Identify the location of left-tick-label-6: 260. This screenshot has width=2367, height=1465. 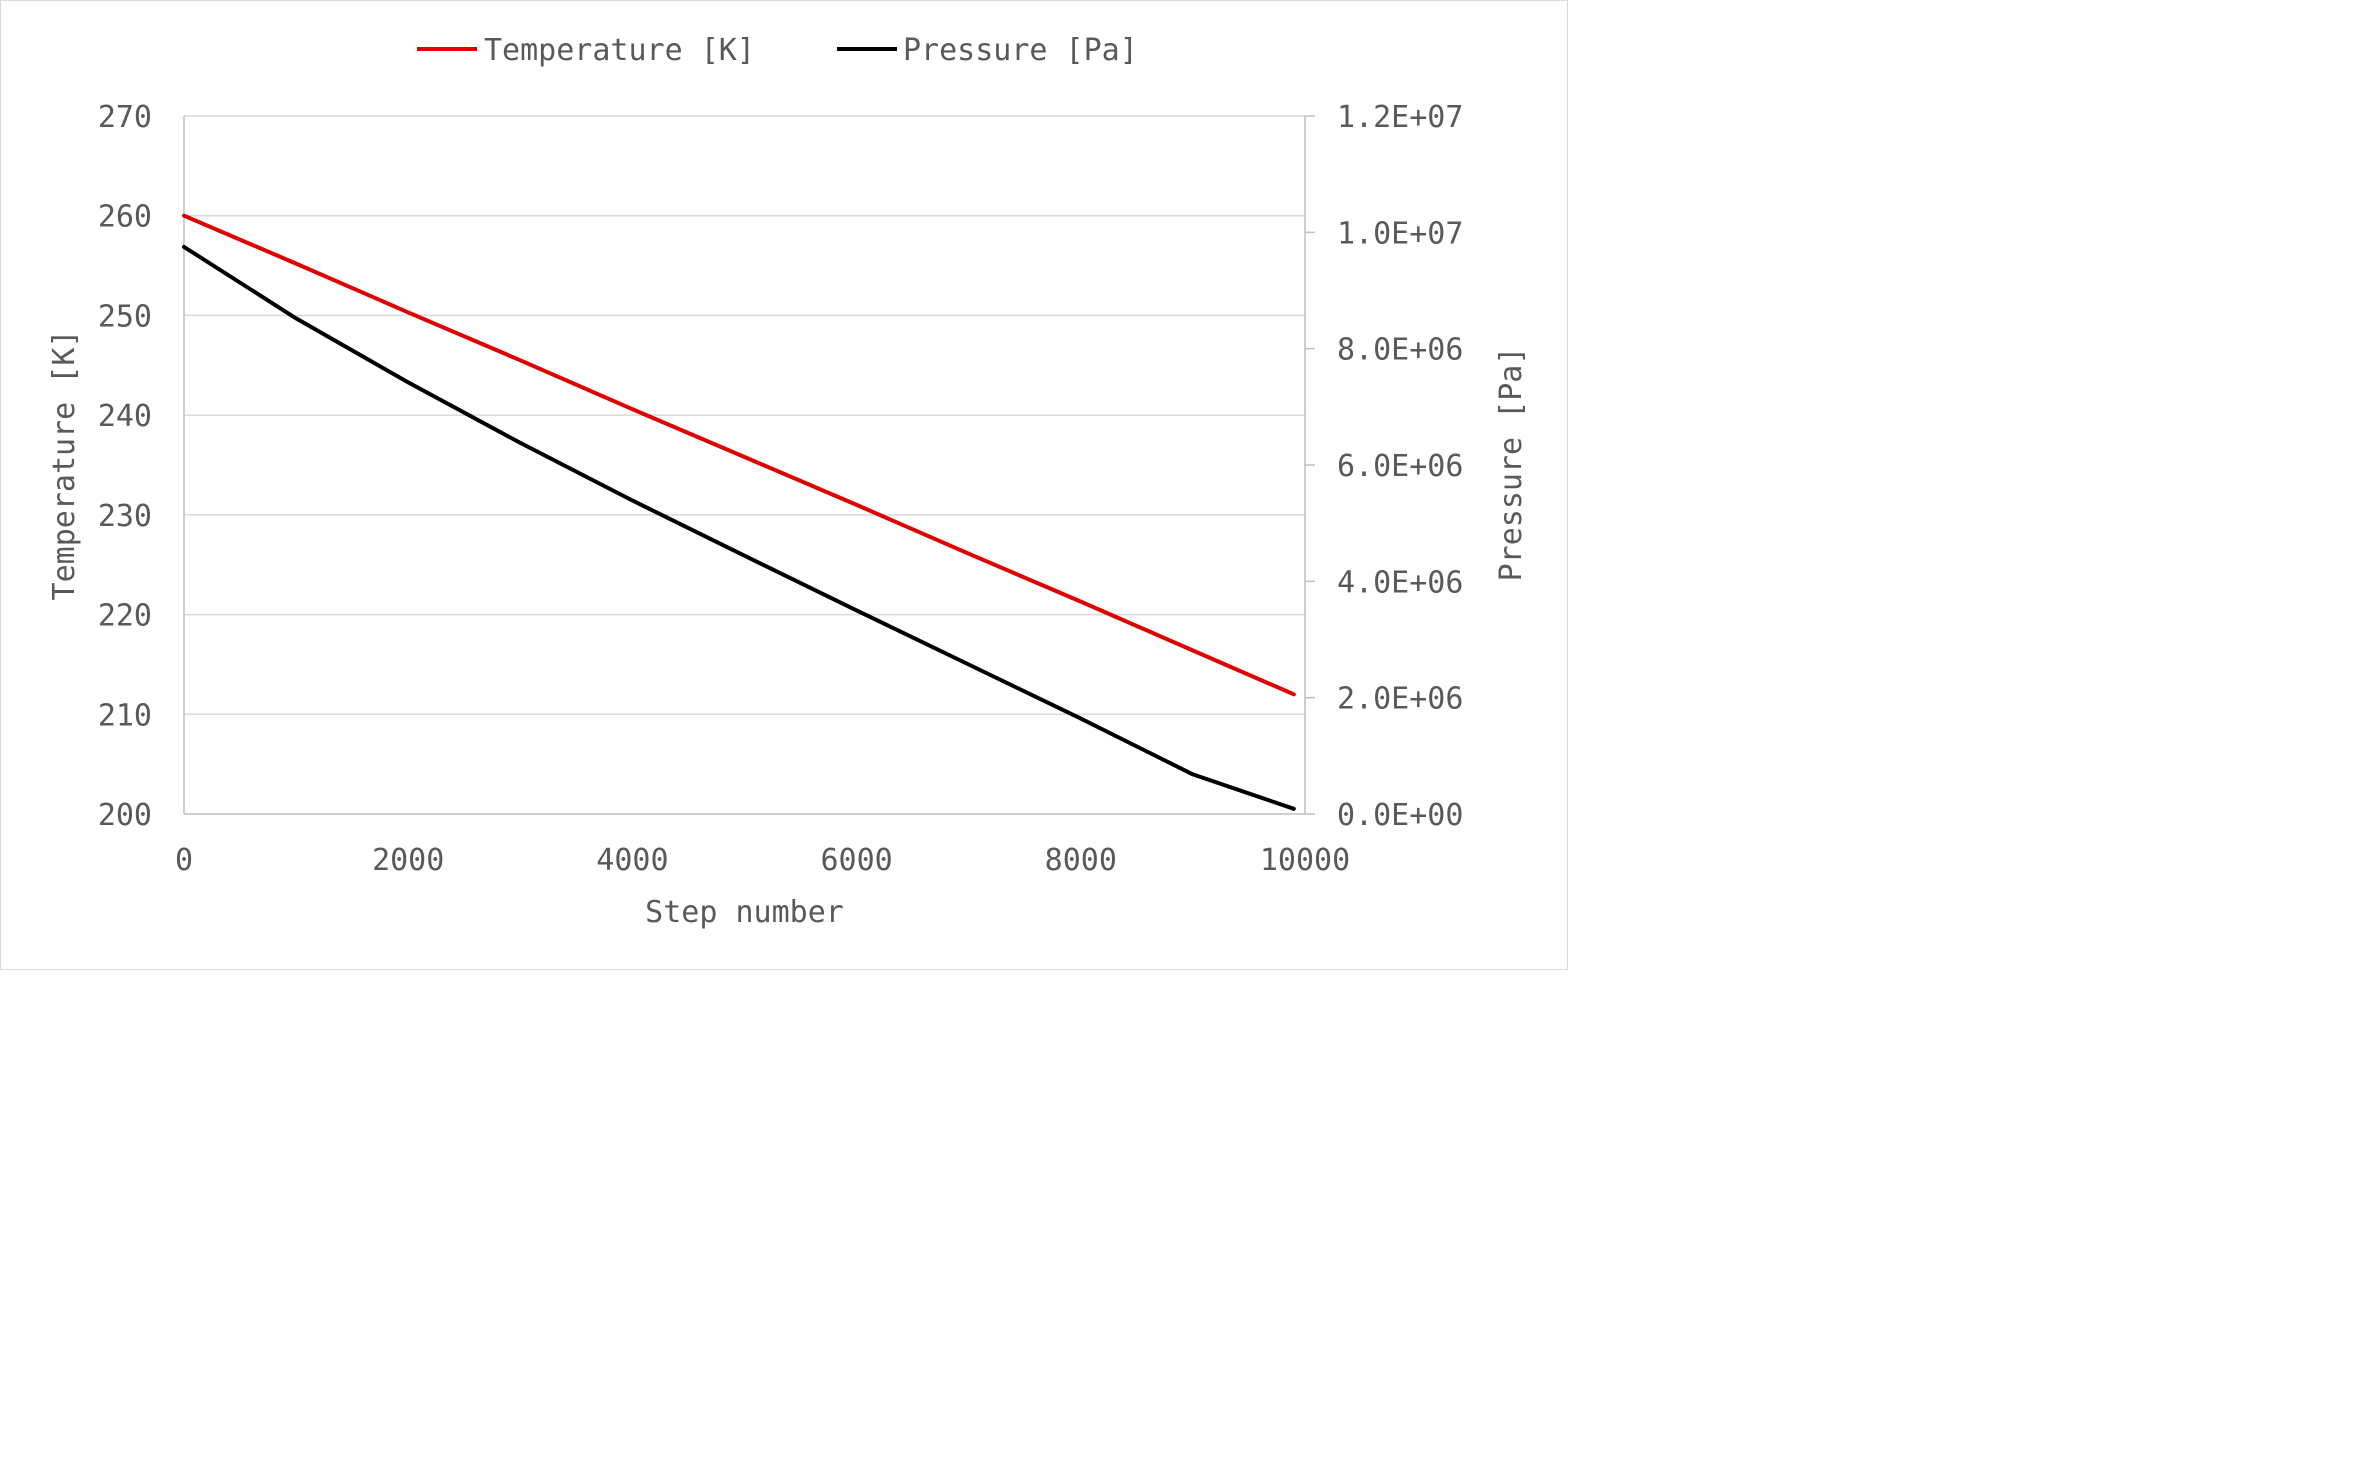
(125, 217).